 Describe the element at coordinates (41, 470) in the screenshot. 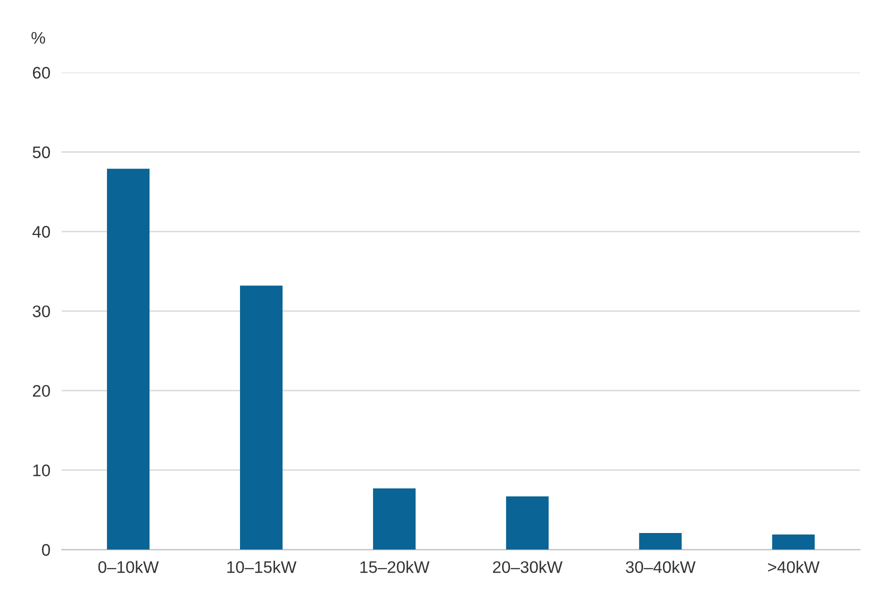

I see `y-tick-label: 10` at that location.